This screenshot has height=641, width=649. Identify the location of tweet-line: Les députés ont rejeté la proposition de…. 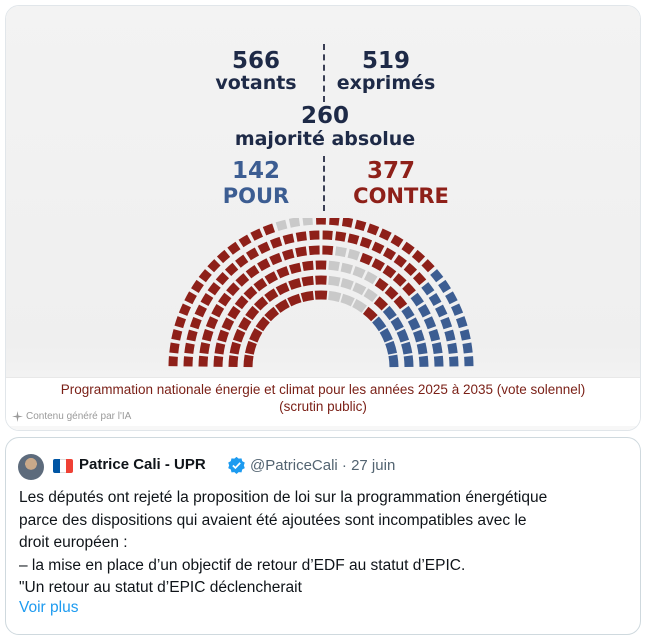
(283, 497).